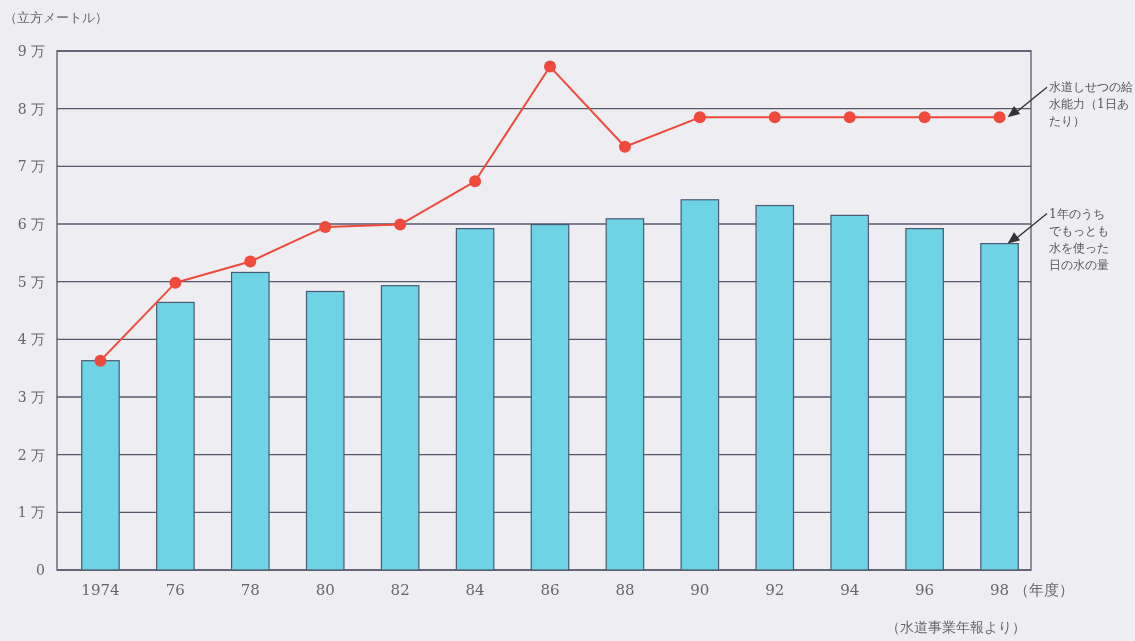 This screenshot has width=1135, height=641. Describe the element at coordinates (775, 590) in the screenshot. I see `x-tick-label: 92` at that location.